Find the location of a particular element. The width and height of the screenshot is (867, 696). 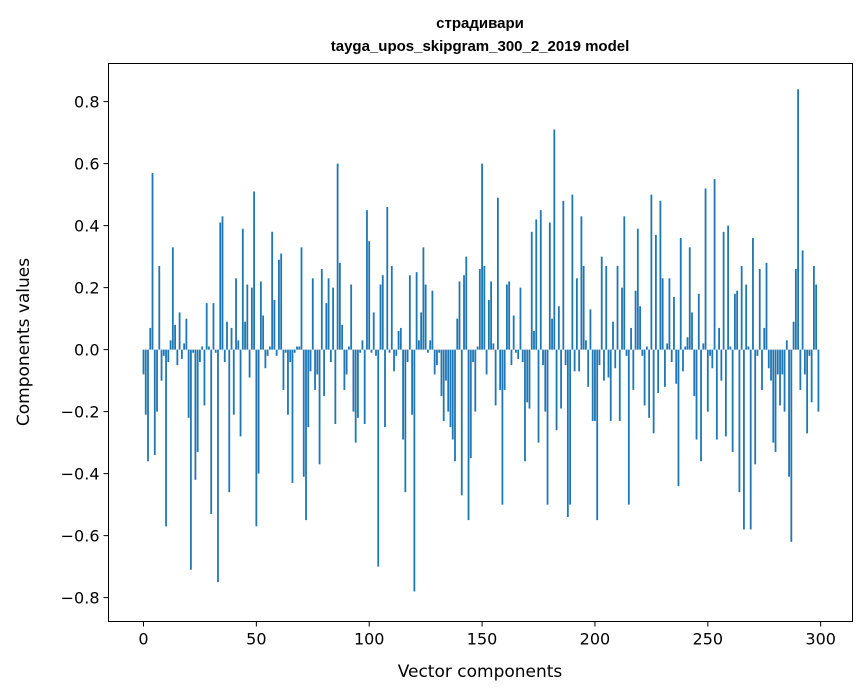

x-tick-label: 100 is located at coordinates (369, 639).